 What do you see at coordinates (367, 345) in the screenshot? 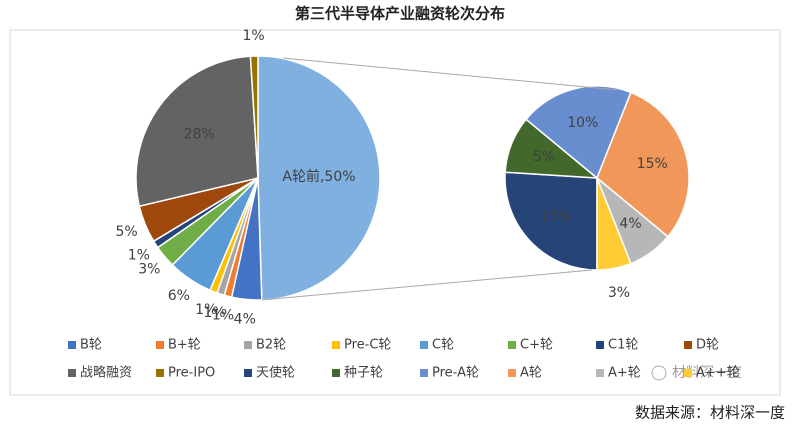
I see `legend-label: Pre-C轮` at bounding box center [367, 345].